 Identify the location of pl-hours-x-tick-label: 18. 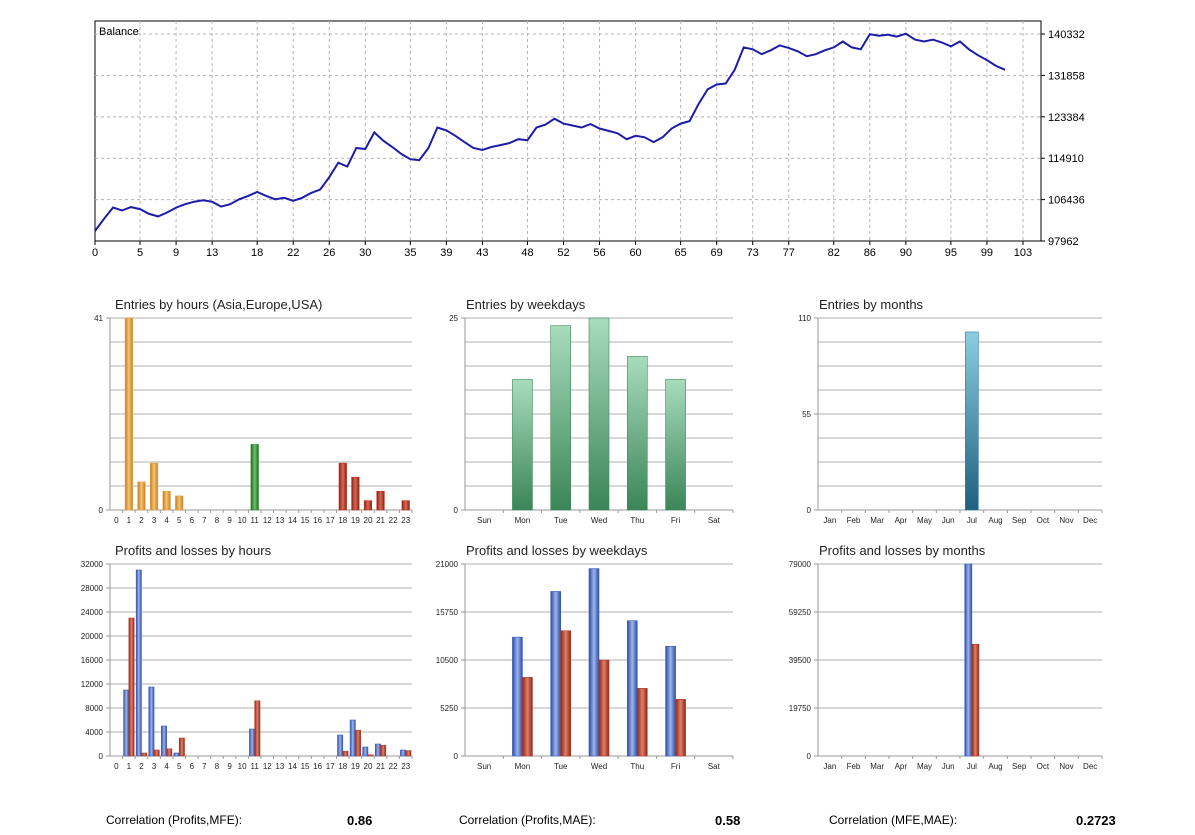
(342, 766).